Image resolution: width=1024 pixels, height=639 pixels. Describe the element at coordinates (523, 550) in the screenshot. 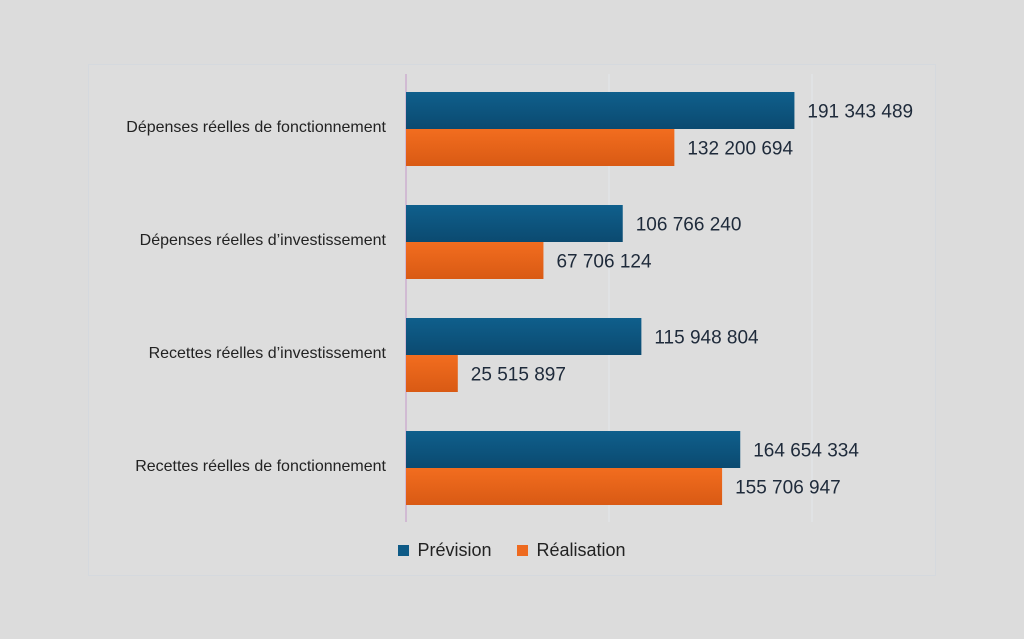

I see `legend-swatch-realisation` at that location.